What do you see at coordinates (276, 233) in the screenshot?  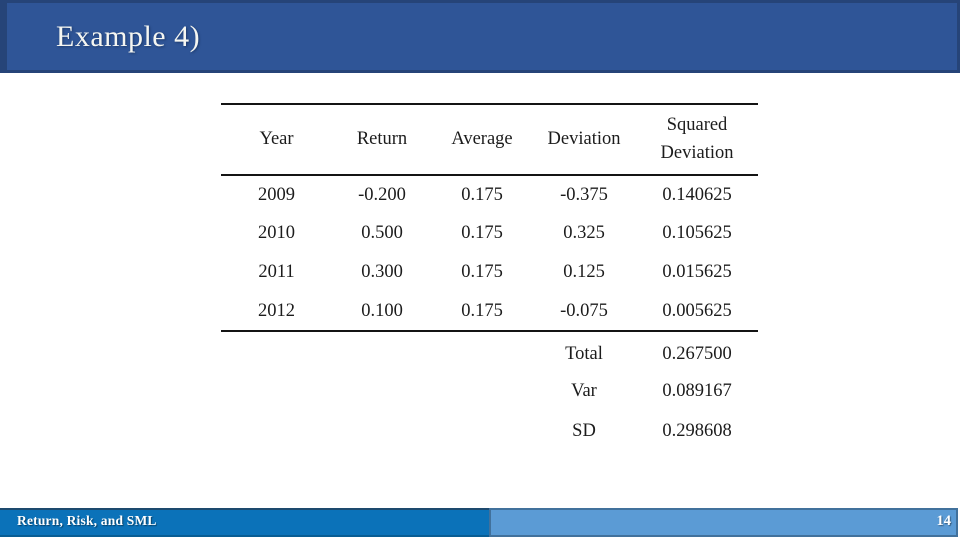 I see `table-cell: 2010` at bounding box center [276, 233].